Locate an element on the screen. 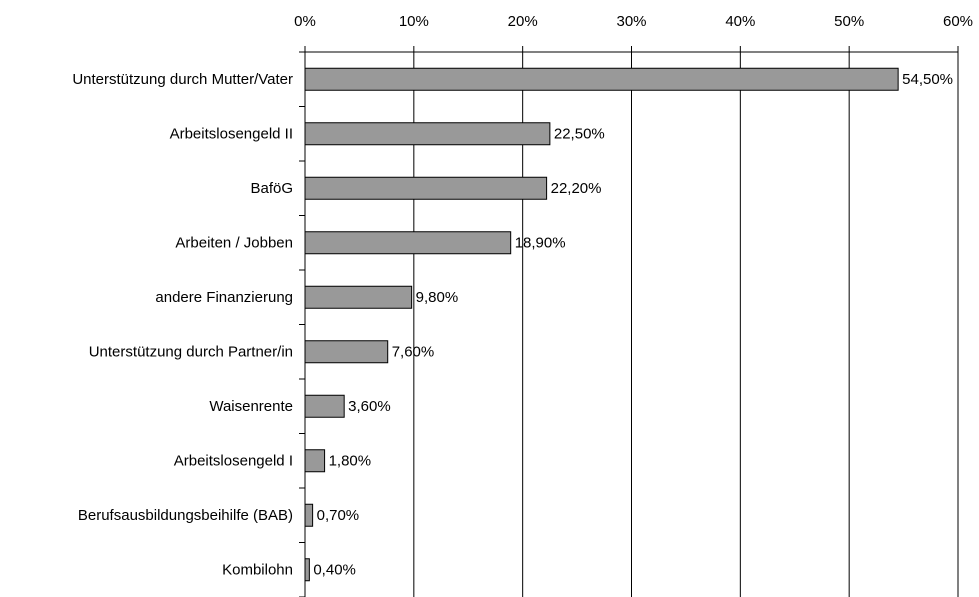  data-label: 3,60% is located at coordinates (369, 406).